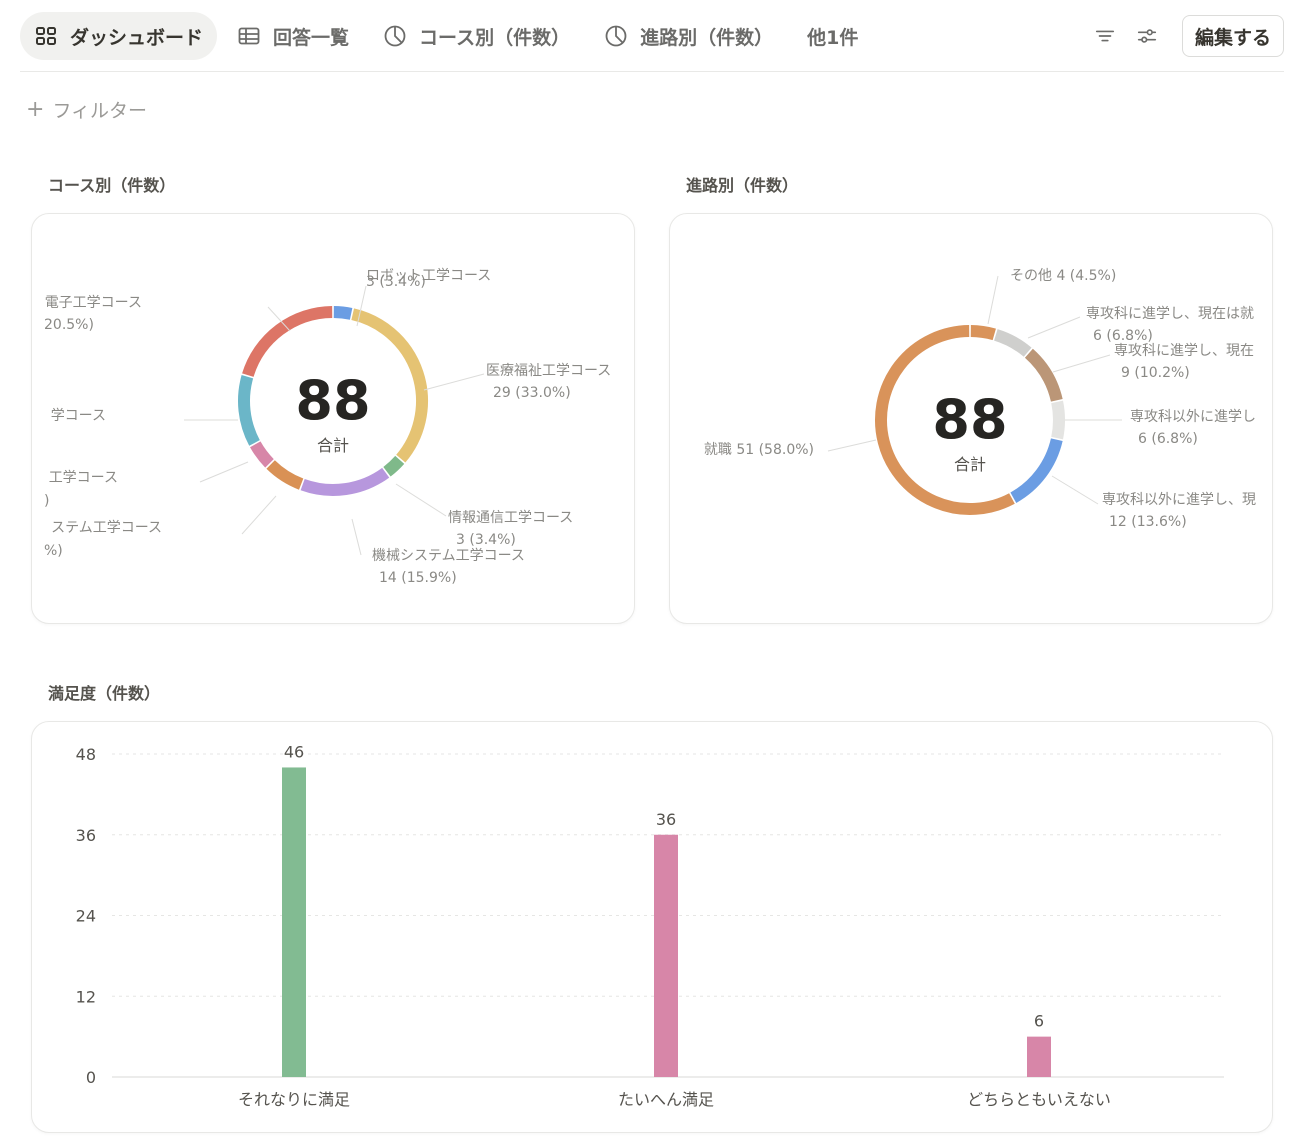  Describe the element at coordinates (759, 450) in the screenshot. I see `slice-label: 就職 51 (58.0%)` at that location.